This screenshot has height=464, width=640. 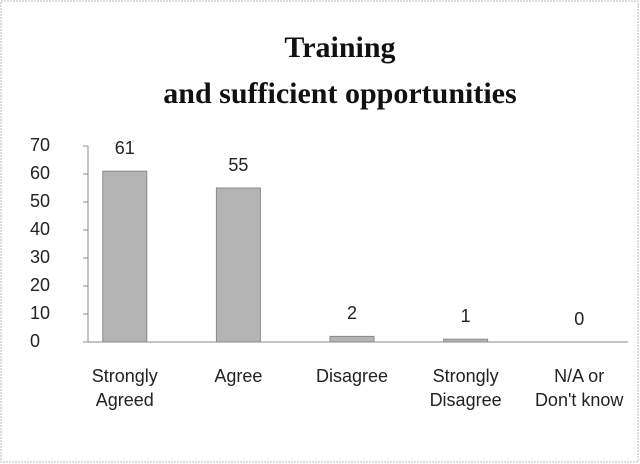 What do you see at coordinates (40, 257) in the screenshot?
I see `y-tick-label: 30` at bounding box center [40, 257].